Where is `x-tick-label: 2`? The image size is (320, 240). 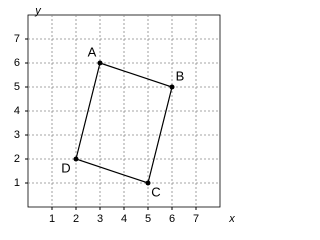
x-tick-label: 2 is located at coordinates (76, 219).